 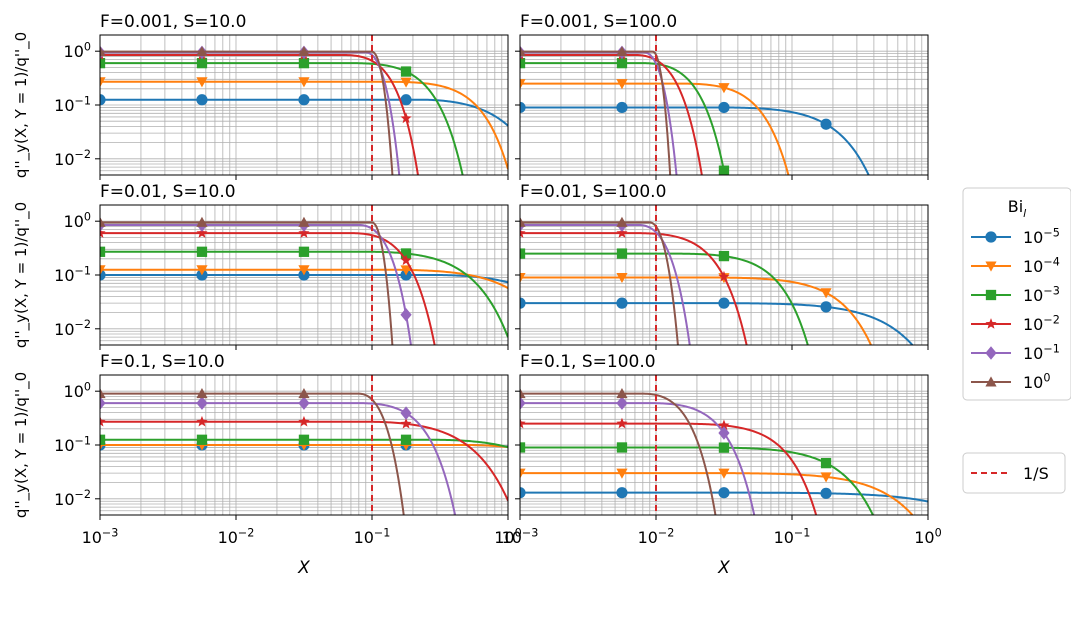 What do you see at coordinates (588, 362) in the screenshot?
I see `panel-title: F=0.1, S=100.0` at bounding box center [588, 362].